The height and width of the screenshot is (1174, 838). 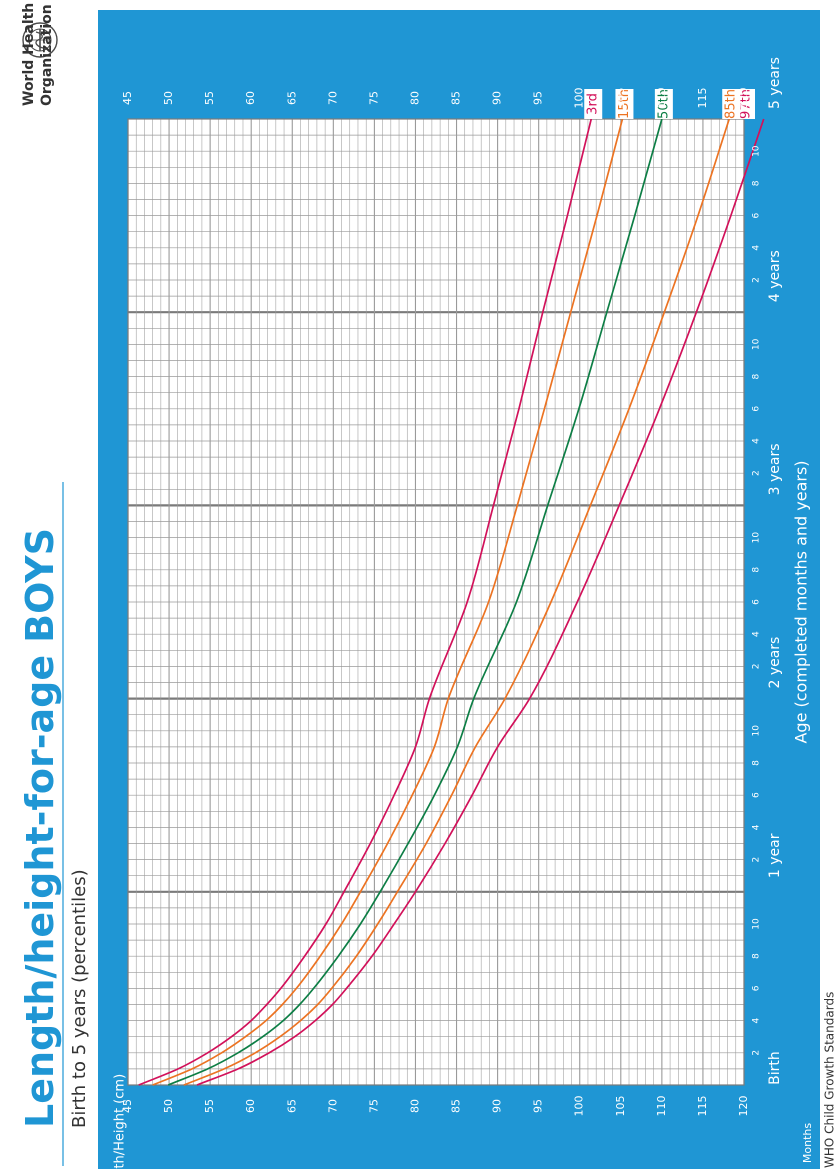 I want to click on xtick-year-60: 5 years, so click(x=775, y=83).